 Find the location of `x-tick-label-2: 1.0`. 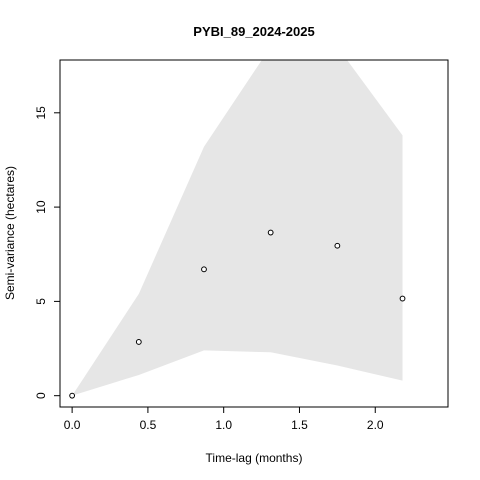

x-tick-label-2: 1.0 is located at coordinates (223, 425).